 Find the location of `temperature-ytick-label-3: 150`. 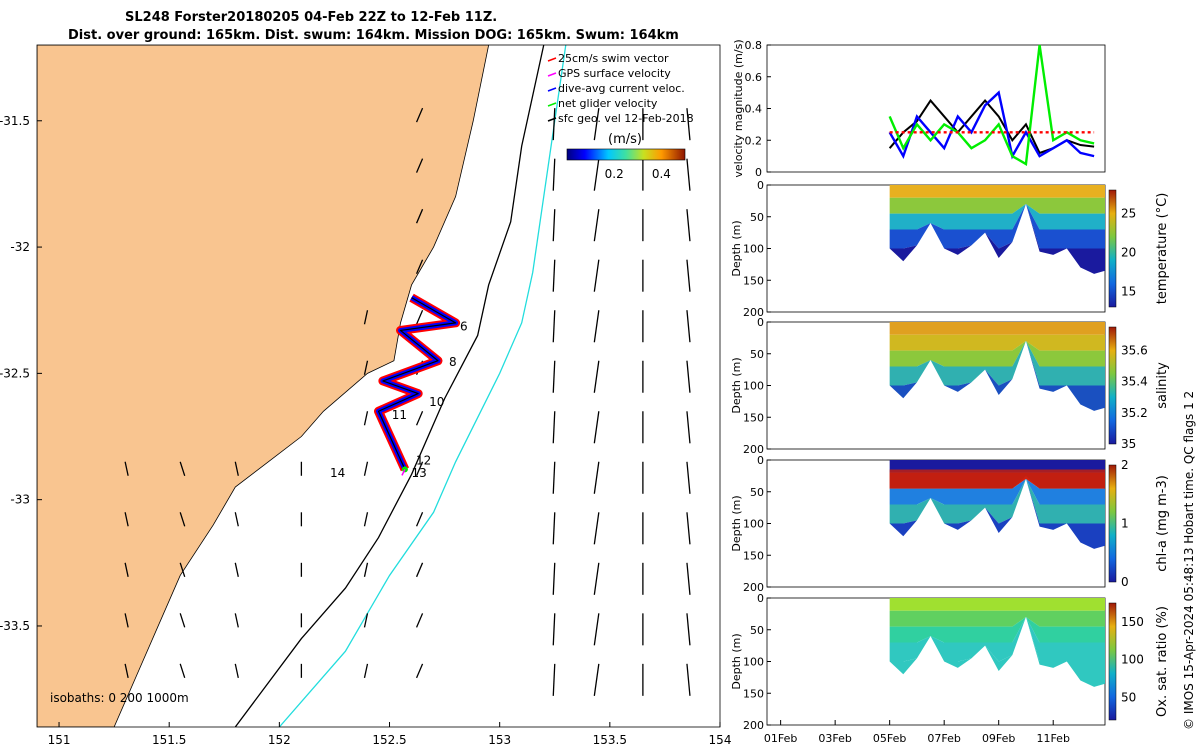

temperature-ytick-label-3: 150 is located at coordinates (753, 280).